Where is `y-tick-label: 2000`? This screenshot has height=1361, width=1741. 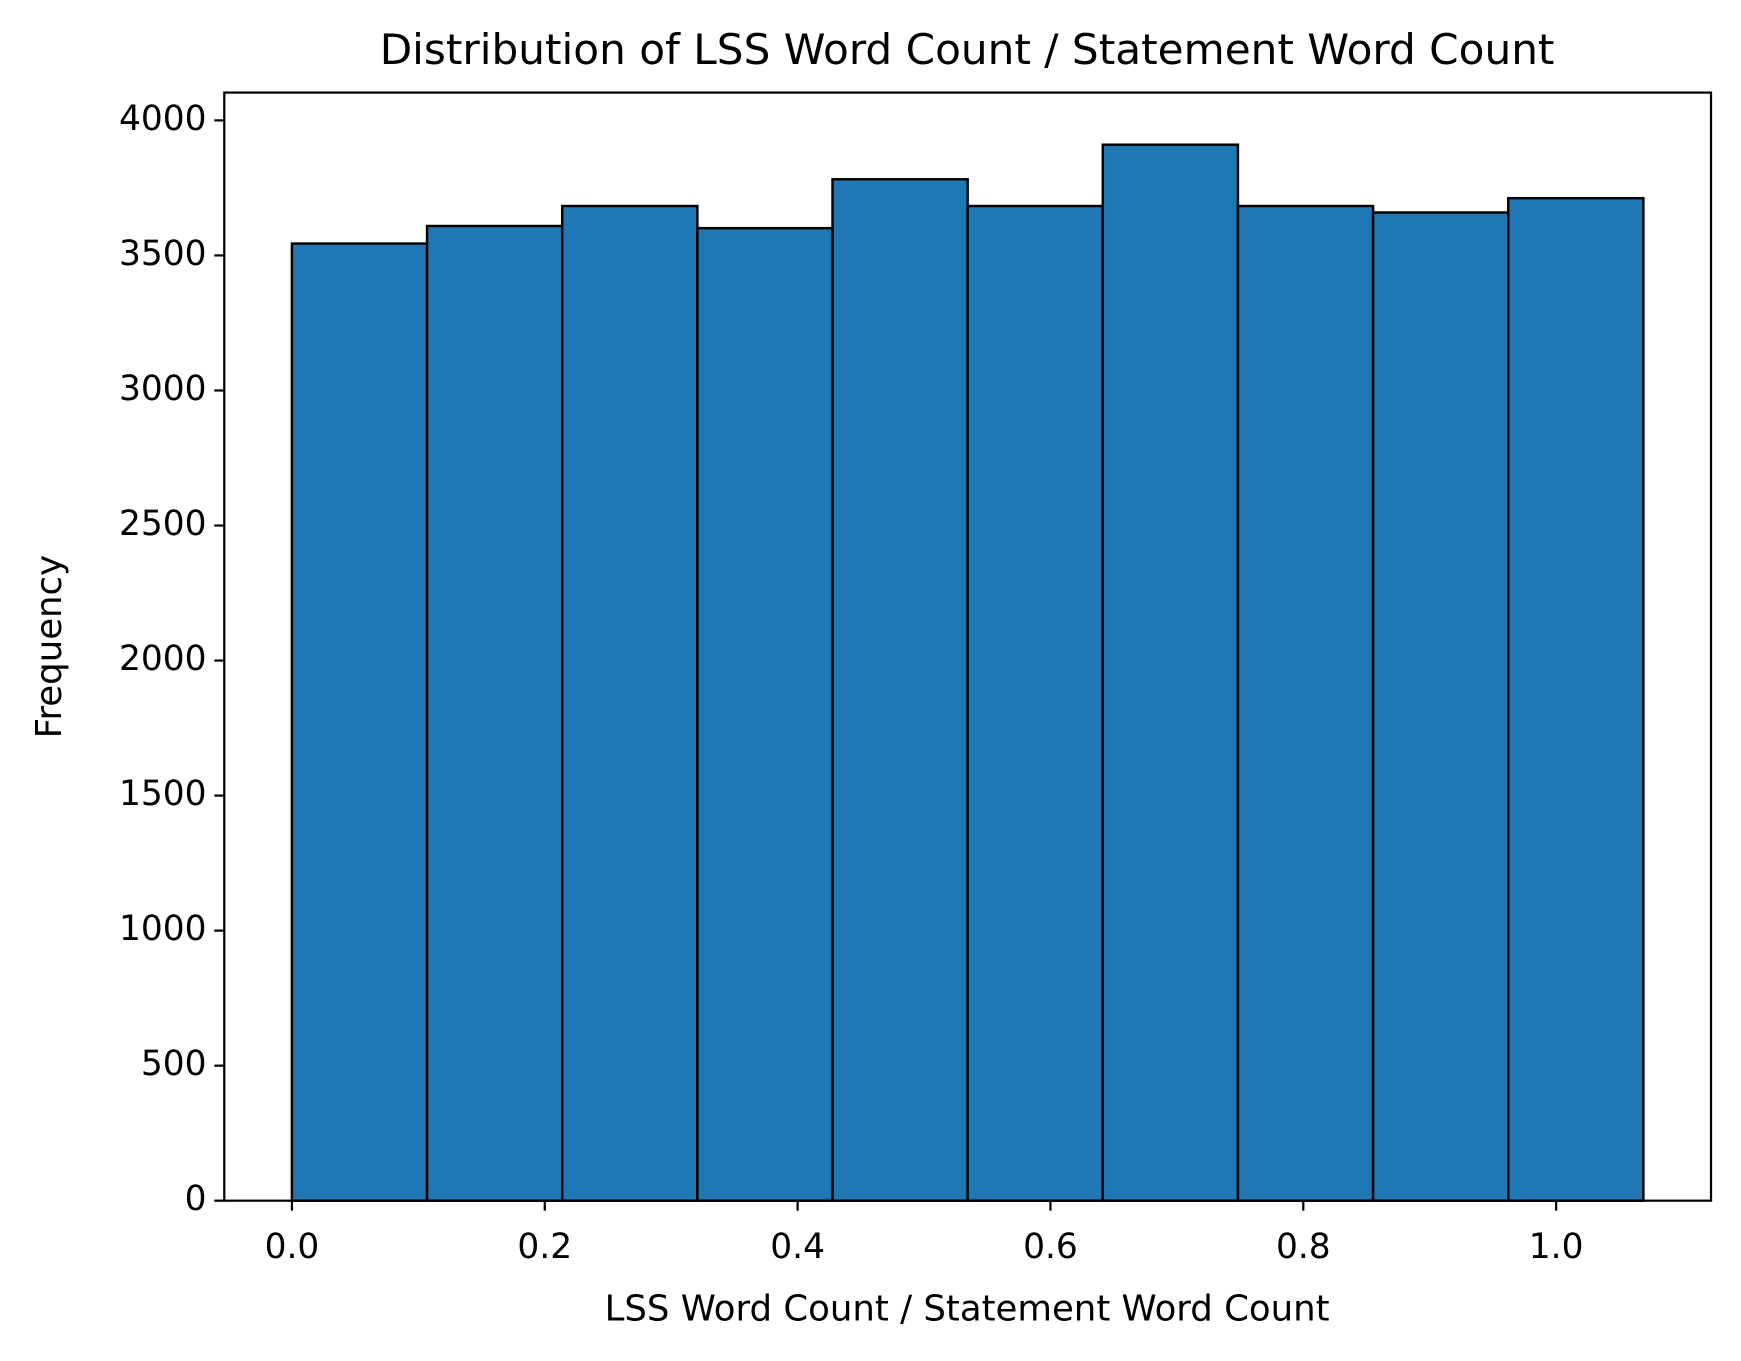 y-tick-label: 2000 is located at coordinates (163, 659).